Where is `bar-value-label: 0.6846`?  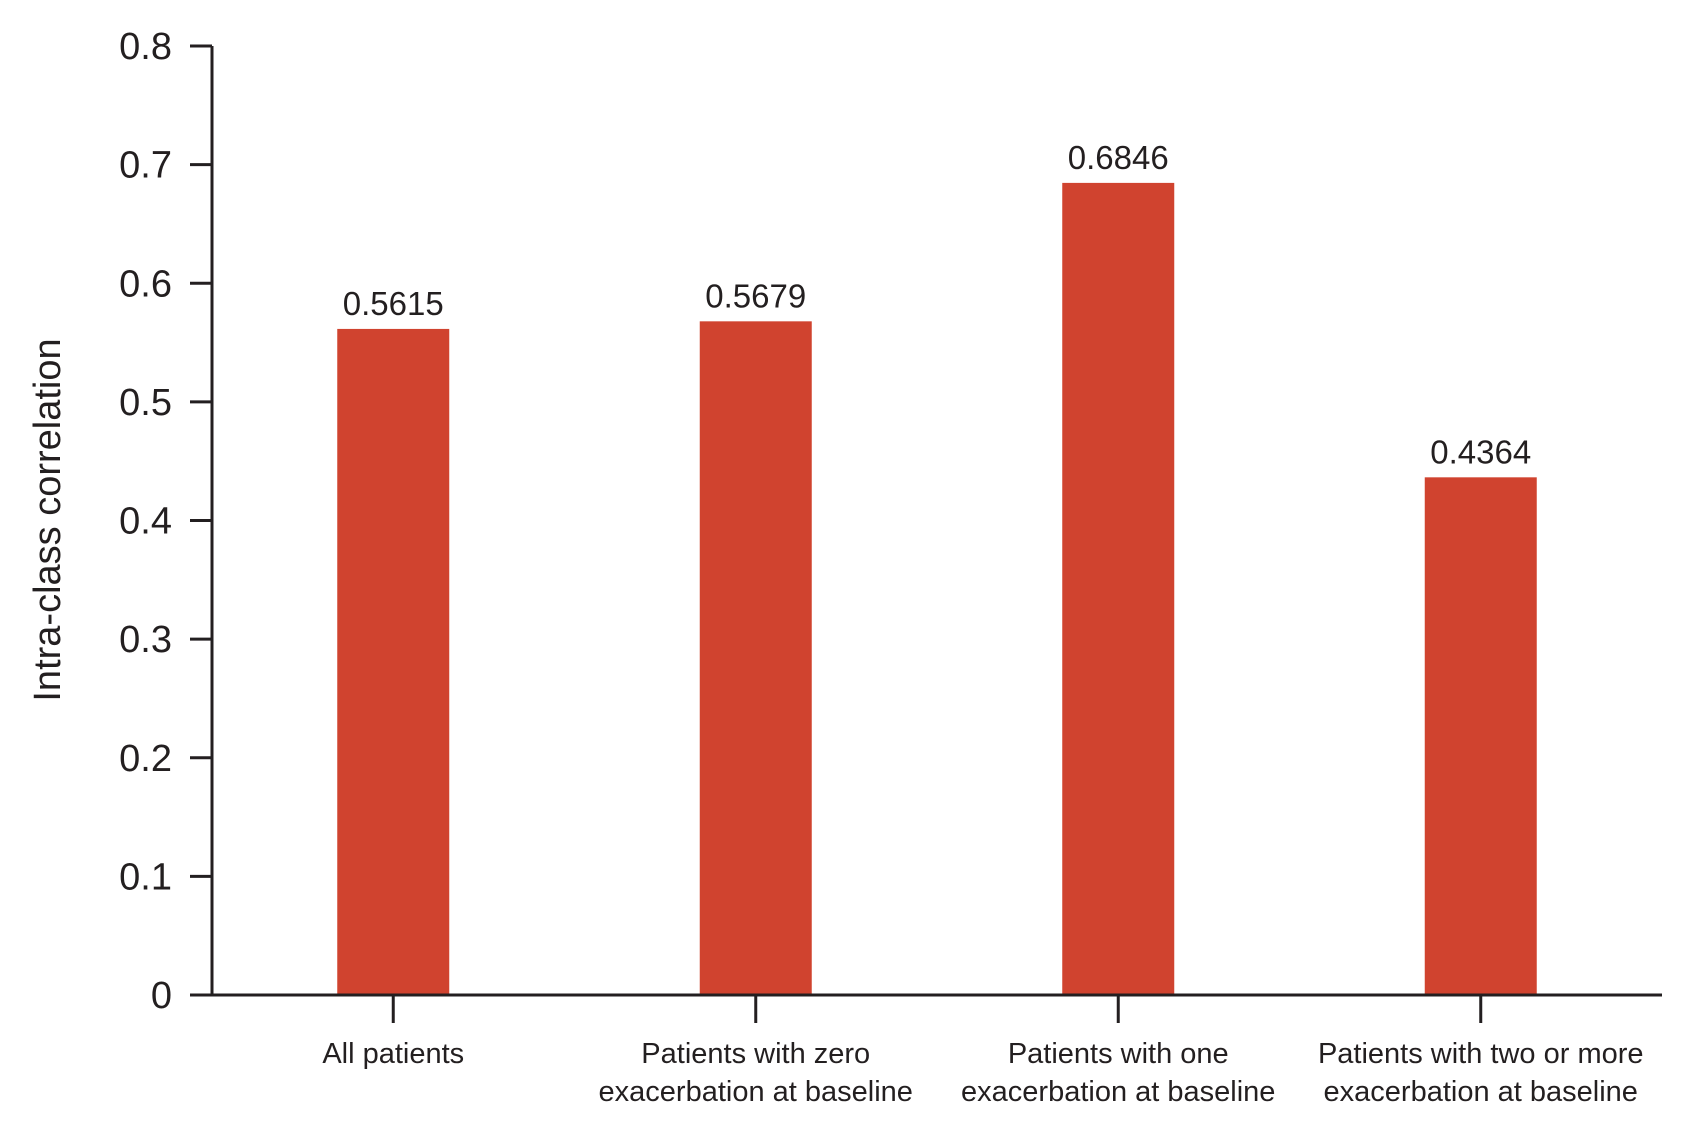
bar-value-label: 0.6846 is located at coordinates (1118, 157).